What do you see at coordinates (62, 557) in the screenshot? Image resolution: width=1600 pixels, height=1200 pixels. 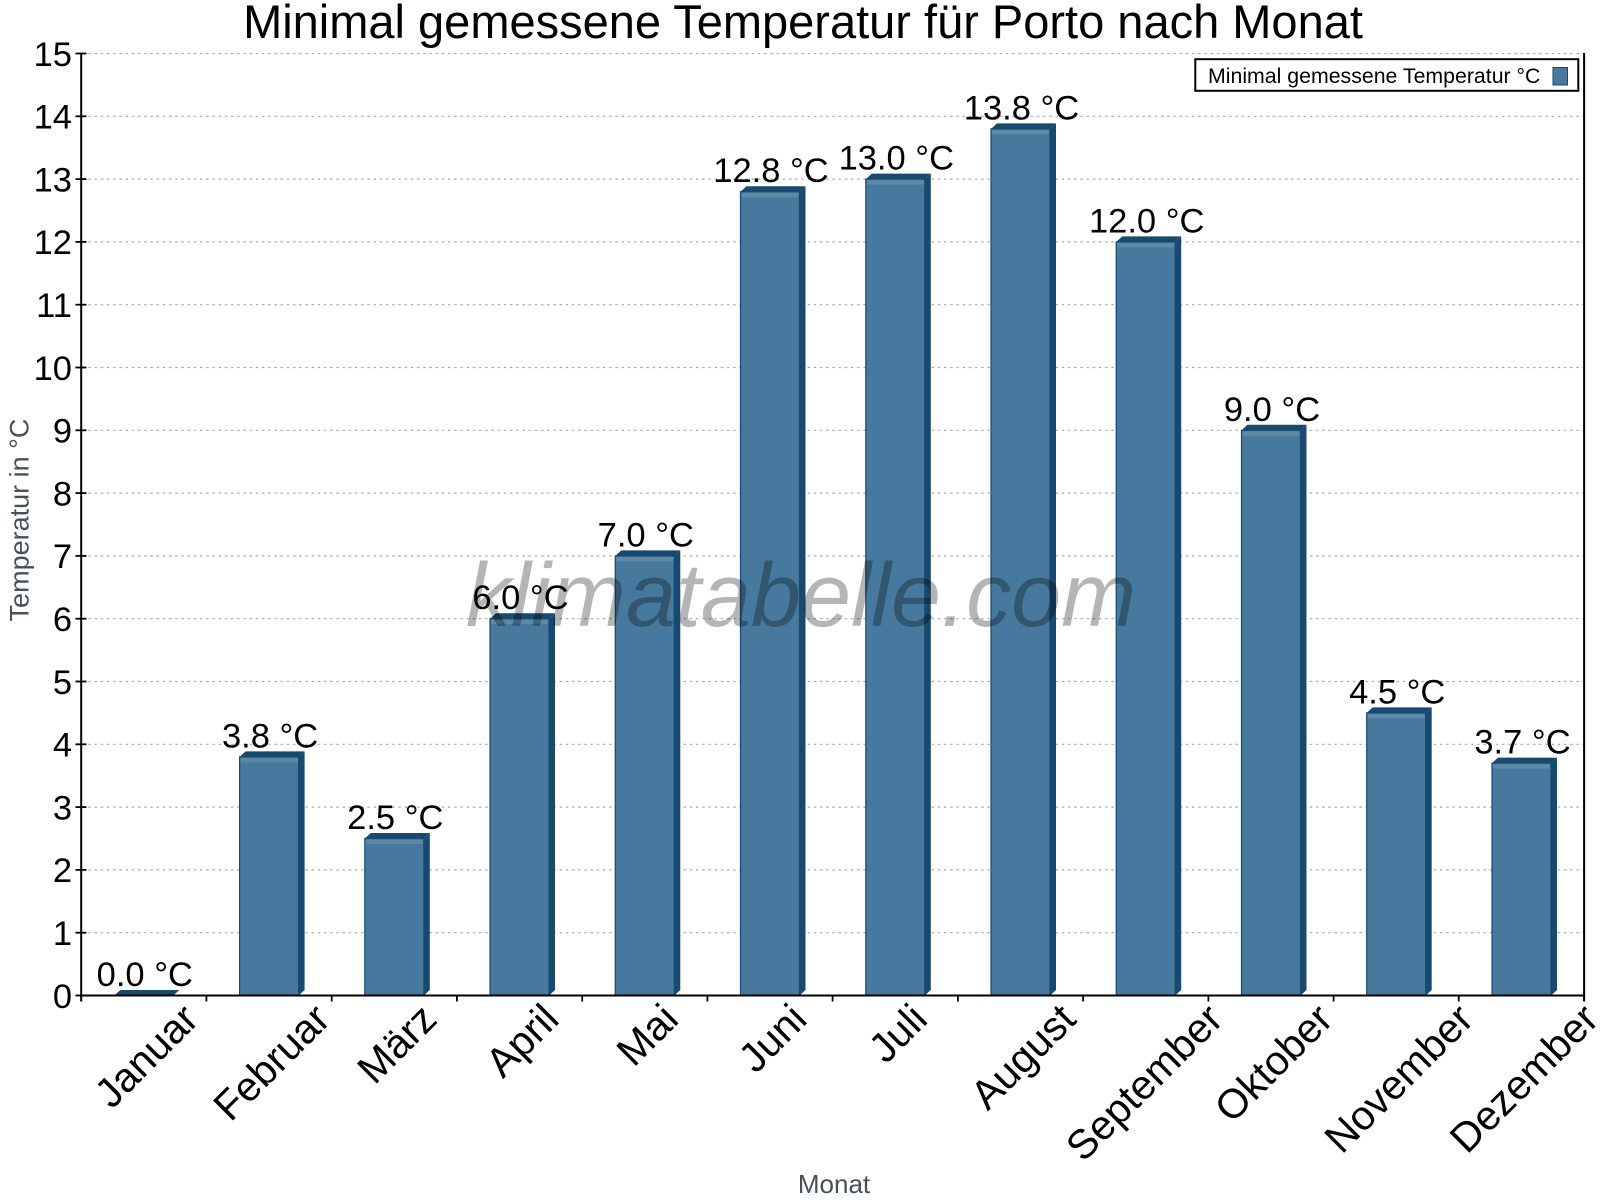 I see `svg-text: 7` at bounding box center [62, 557].